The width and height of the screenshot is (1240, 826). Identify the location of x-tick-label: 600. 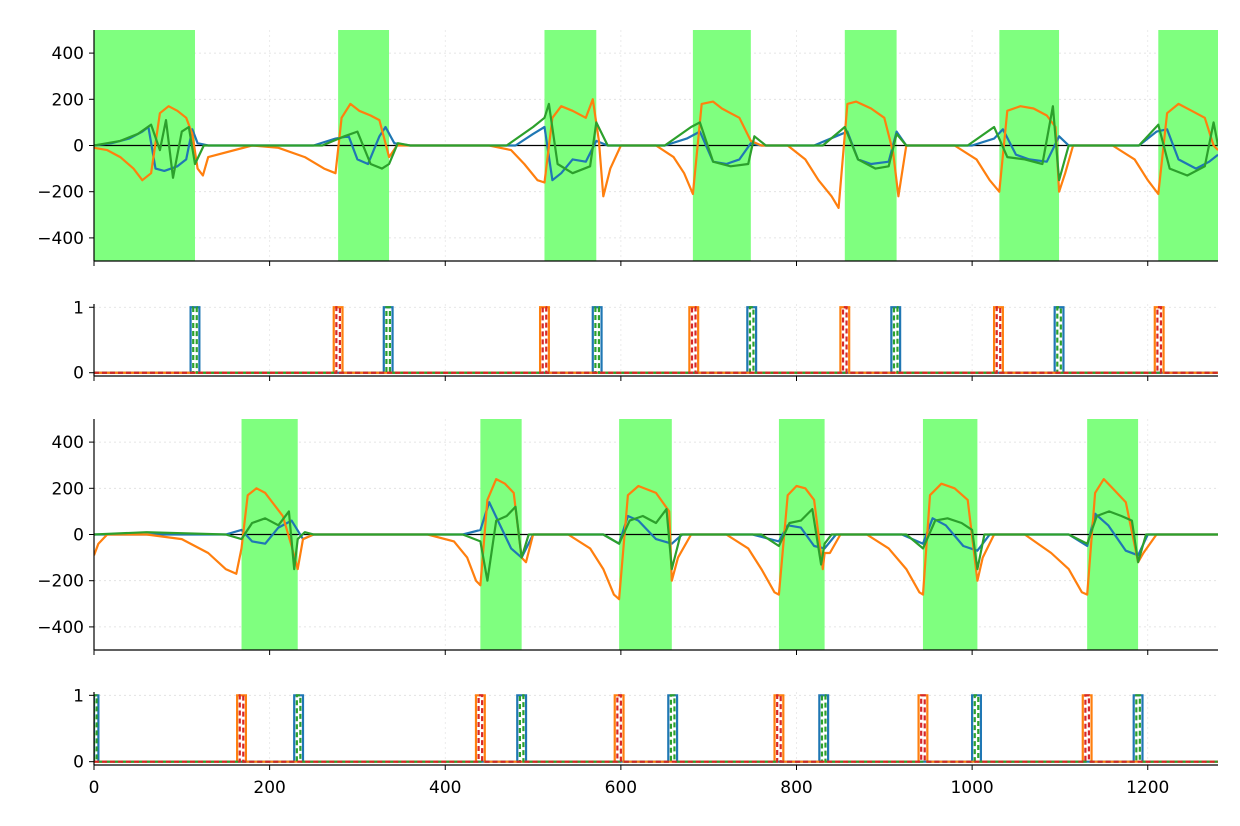
(621, 788).